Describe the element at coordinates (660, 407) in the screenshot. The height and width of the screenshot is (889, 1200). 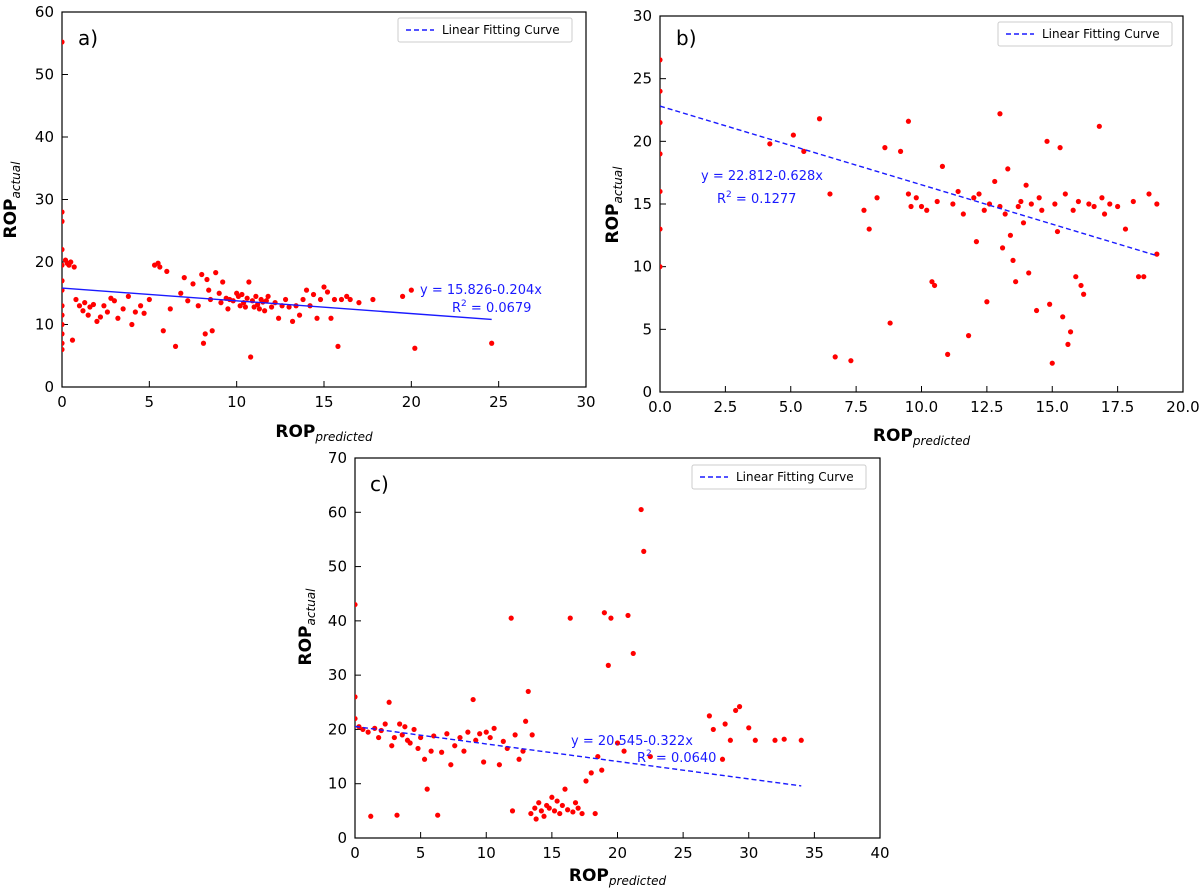
I see `x-tick-label: 0.0` at that location.